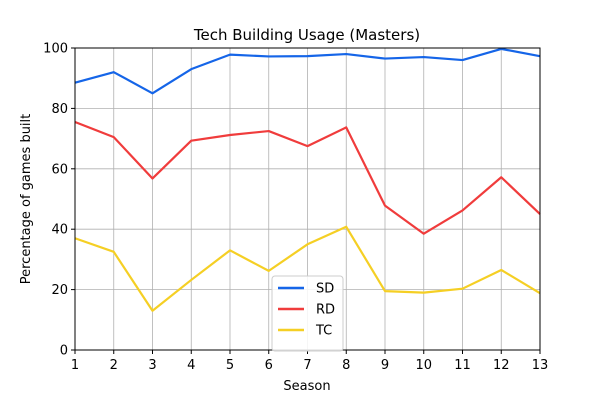 The image size is (600, 400). What do you see at coordinates (346, 365) in the screenshot?
I see `x-tick-label: 8` at bounding box center [346, 365].